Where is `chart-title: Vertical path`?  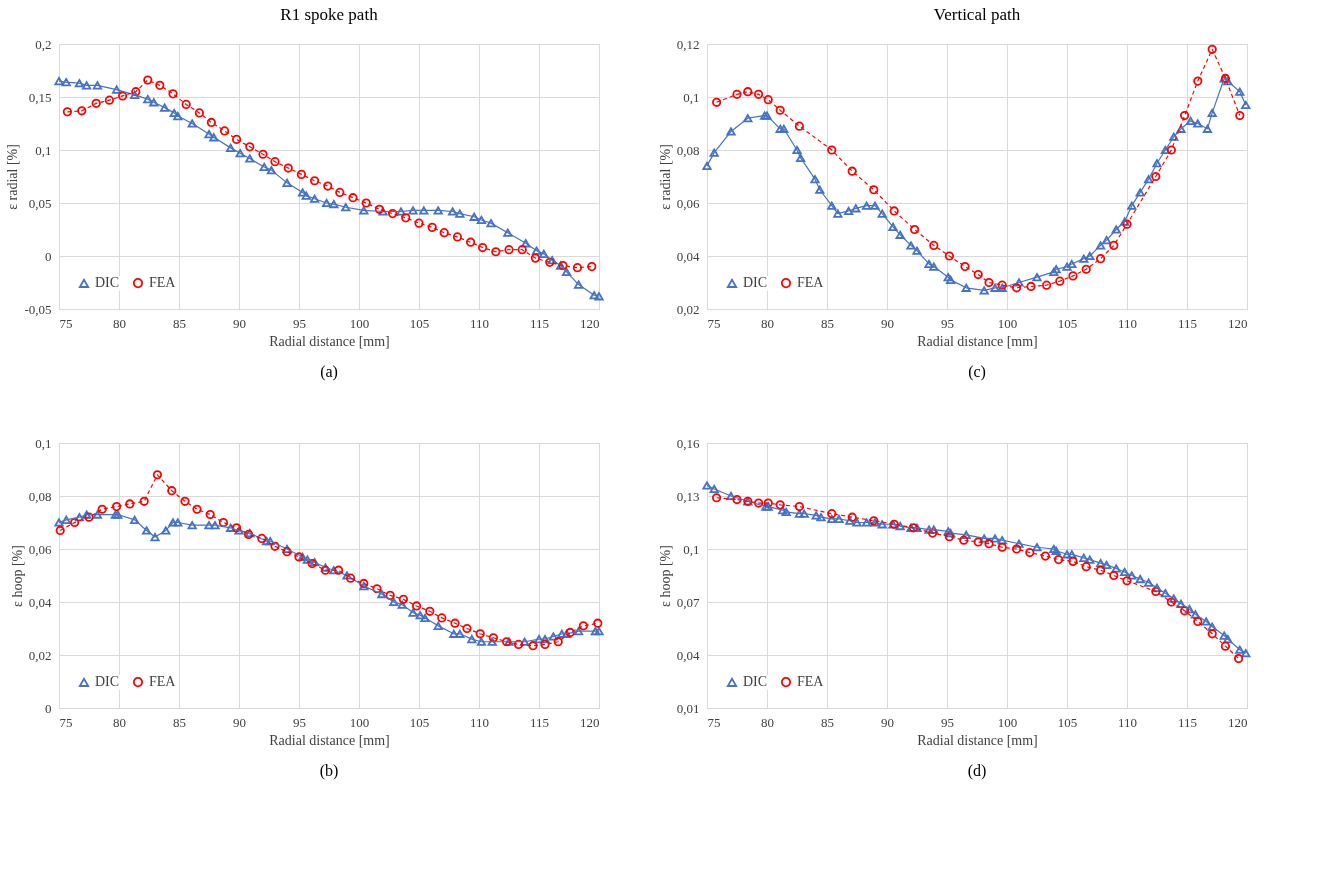
chart-title: Vertical path is located at coordinates (977, 14).